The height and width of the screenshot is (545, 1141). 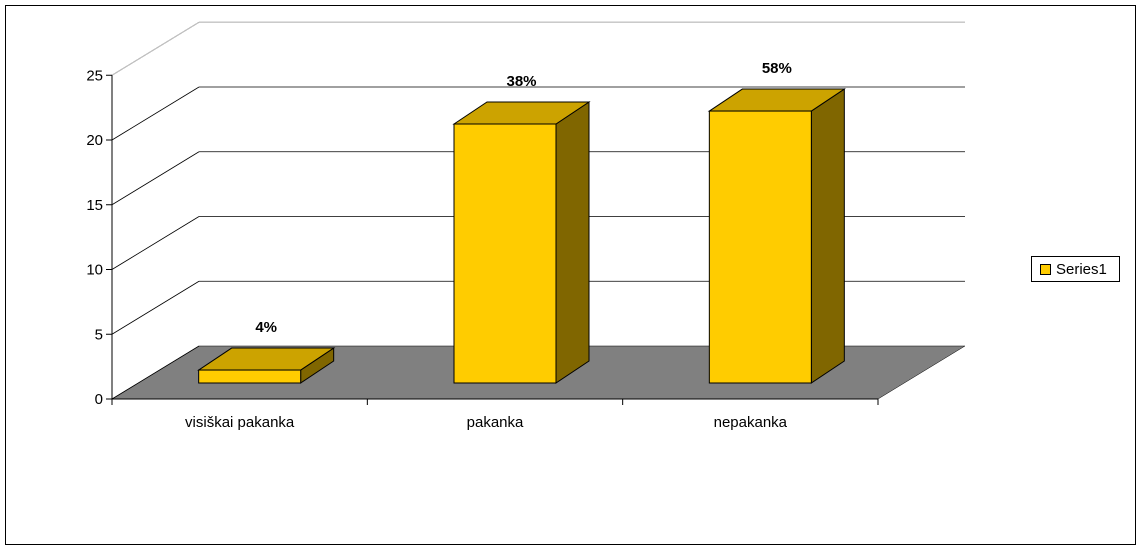 What do you see at coordinates (94, 75) in the screenshot?
I see `y-tick-label: 25` at bounding box center [94, 75].